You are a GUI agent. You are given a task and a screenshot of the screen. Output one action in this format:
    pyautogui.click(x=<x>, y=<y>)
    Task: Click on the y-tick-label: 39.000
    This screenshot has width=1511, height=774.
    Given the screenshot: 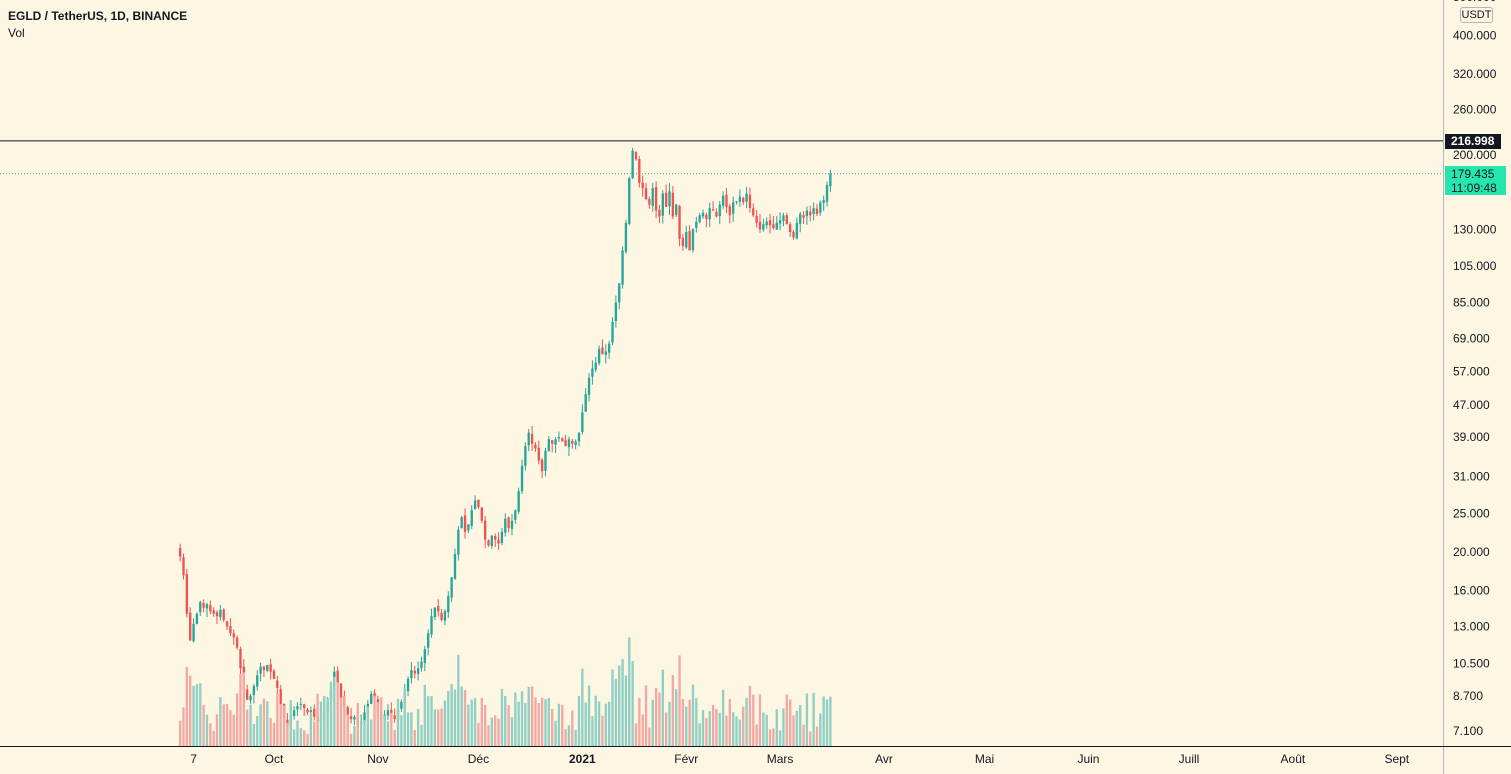 What is the action you would take?
    pyautogui.click(x=1471, y=437)
    